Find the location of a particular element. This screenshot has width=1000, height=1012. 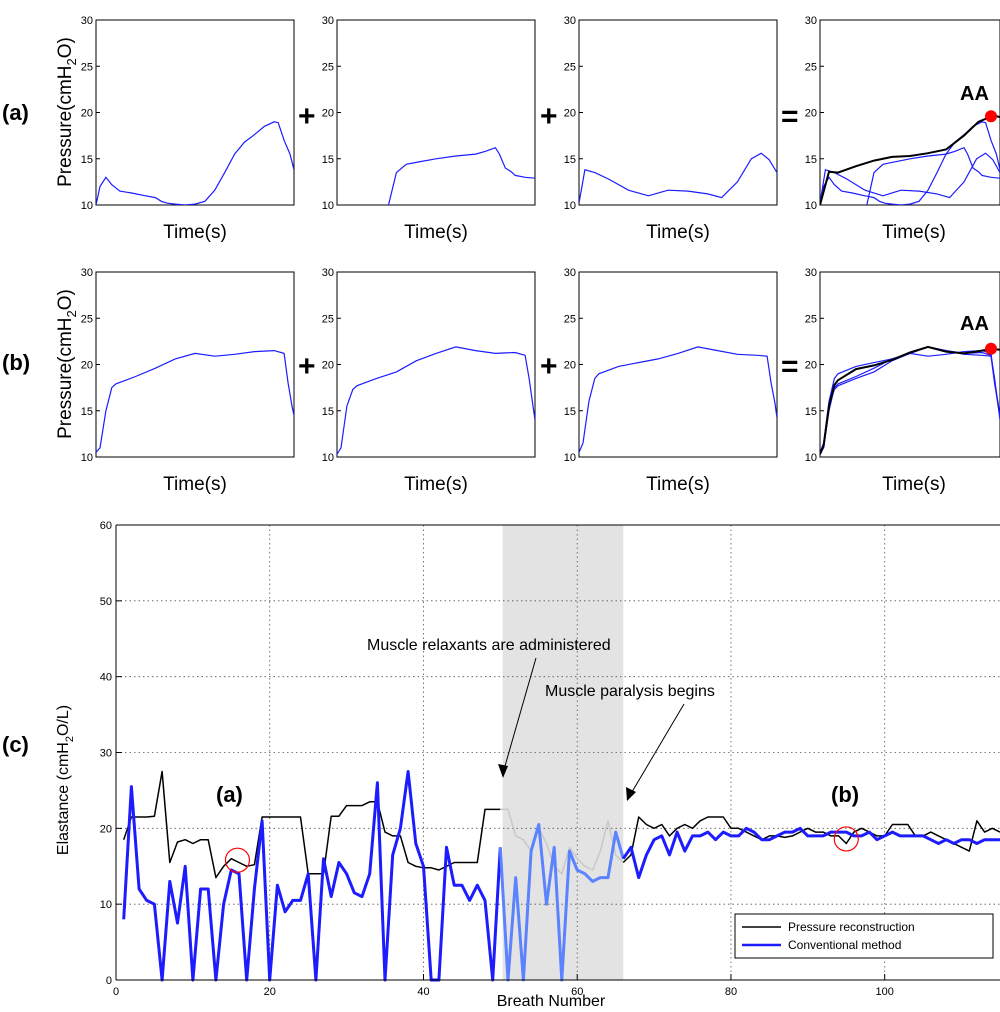

annotation-relaxants: Muscle relaxants are administered is located at coordinates (489, 645).